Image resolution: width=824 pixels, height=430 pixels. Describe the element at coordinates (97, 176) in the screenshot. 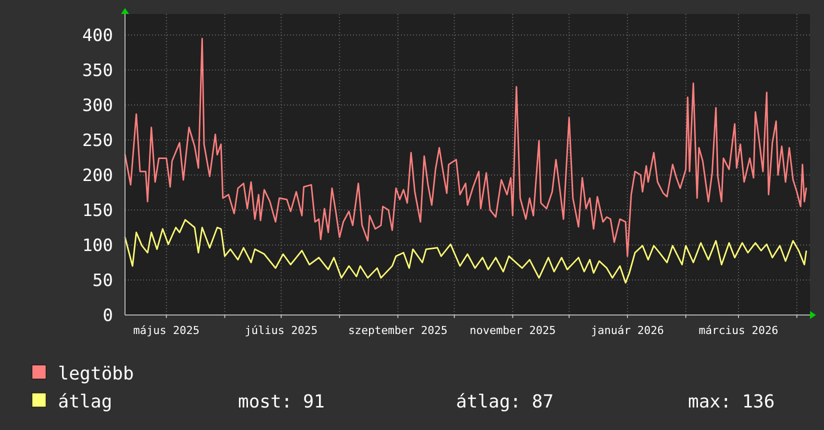

I see `y-tick-label: 200` at that location.